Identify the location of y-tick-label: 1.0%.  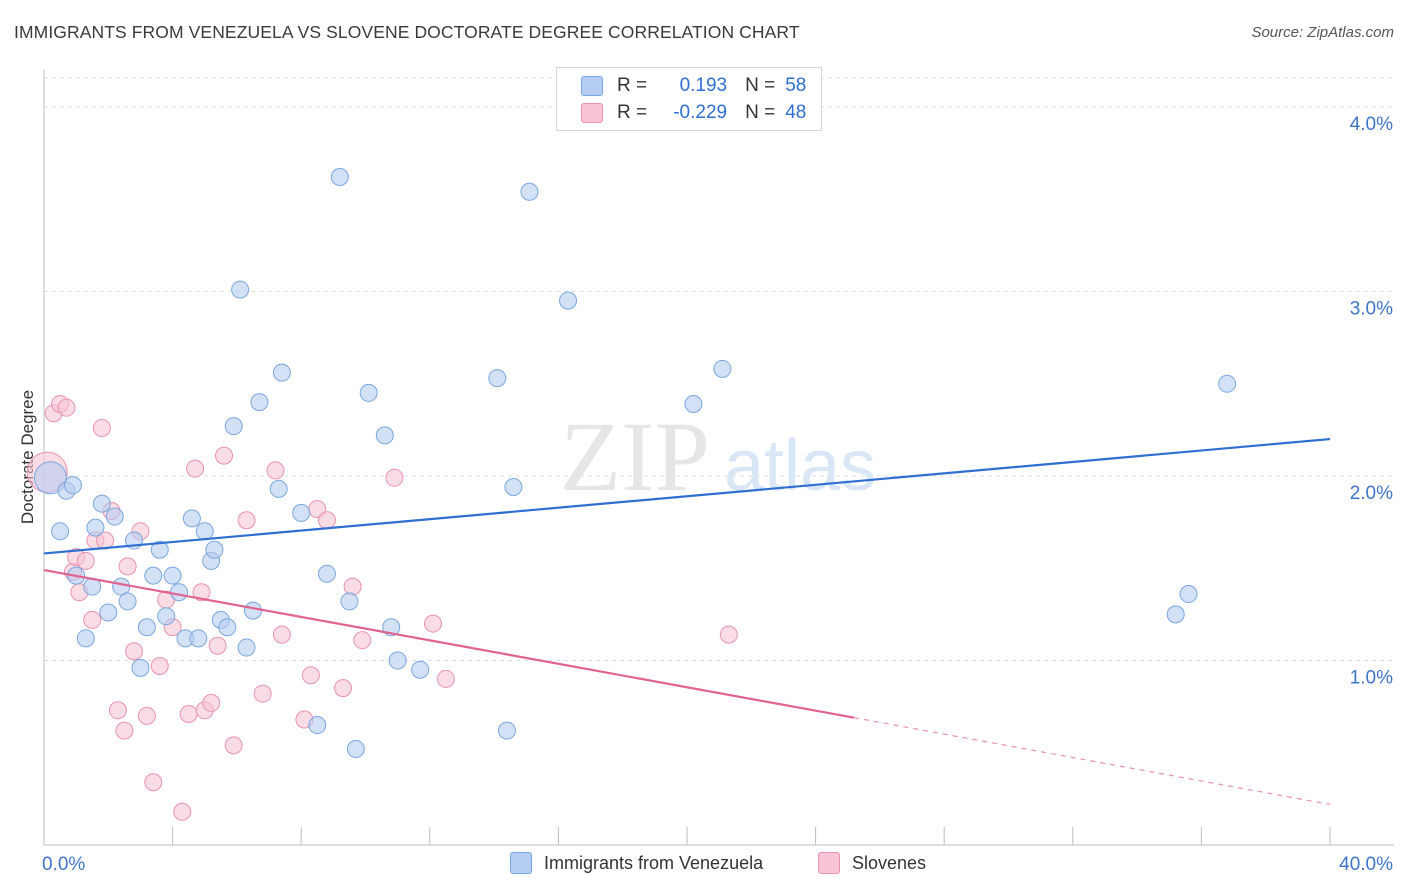
(1371, 677).